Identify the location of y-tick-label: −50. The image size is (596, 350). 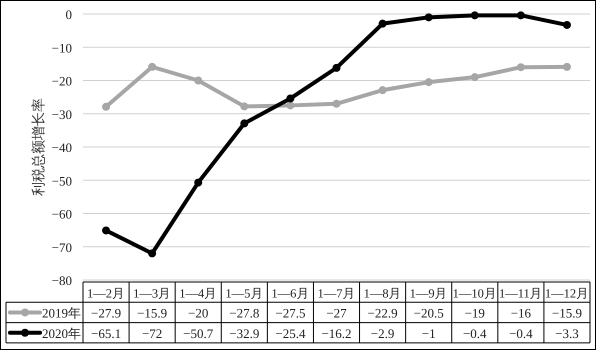
(62, 180).